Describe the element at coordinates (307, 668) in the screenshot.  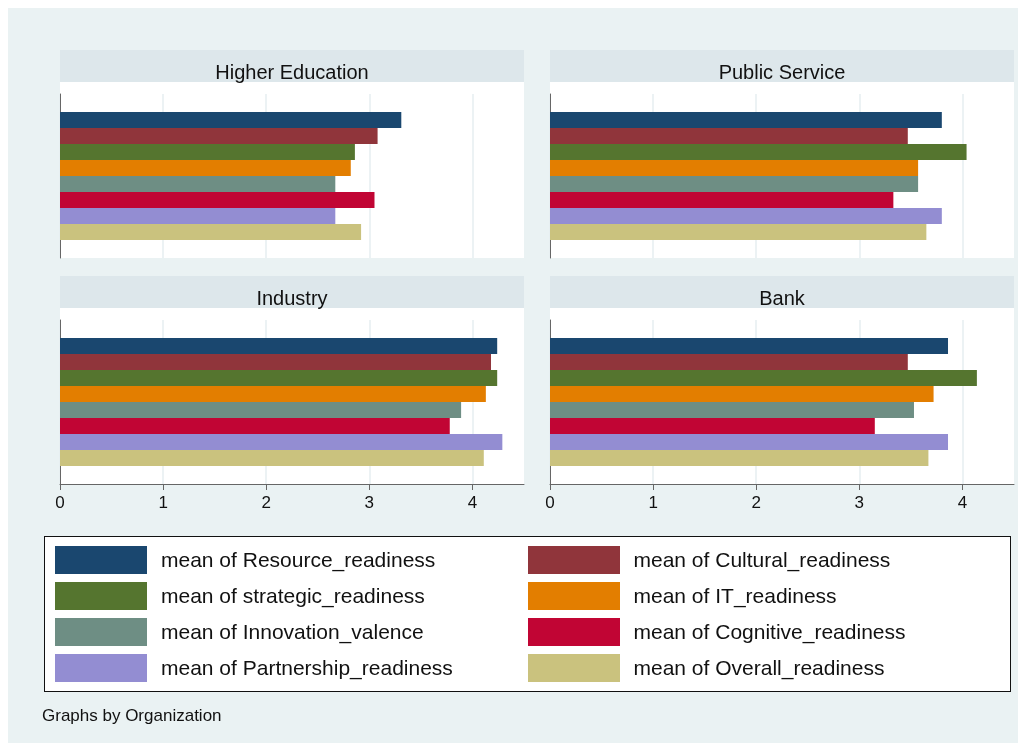
I see `legend-label: mean of Partnership_readiness` at that location.